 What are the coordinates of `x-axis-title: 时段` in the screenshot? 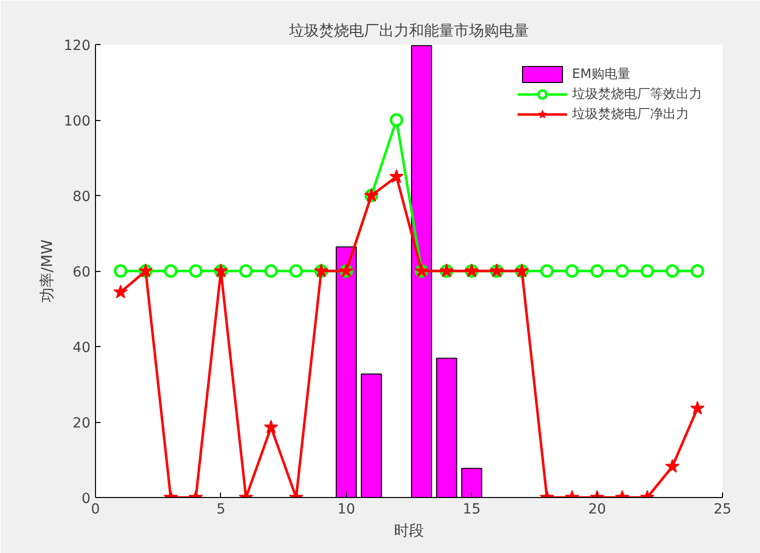 It's located at (409, 531).